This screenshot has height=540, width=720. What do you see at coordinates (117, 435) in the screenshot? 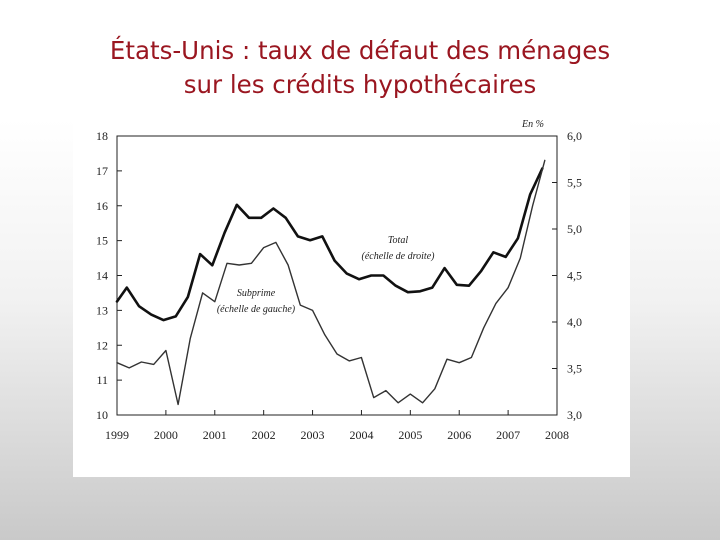
I see `x-axis-tick-label: 1999` at bounding box center [117, 435].